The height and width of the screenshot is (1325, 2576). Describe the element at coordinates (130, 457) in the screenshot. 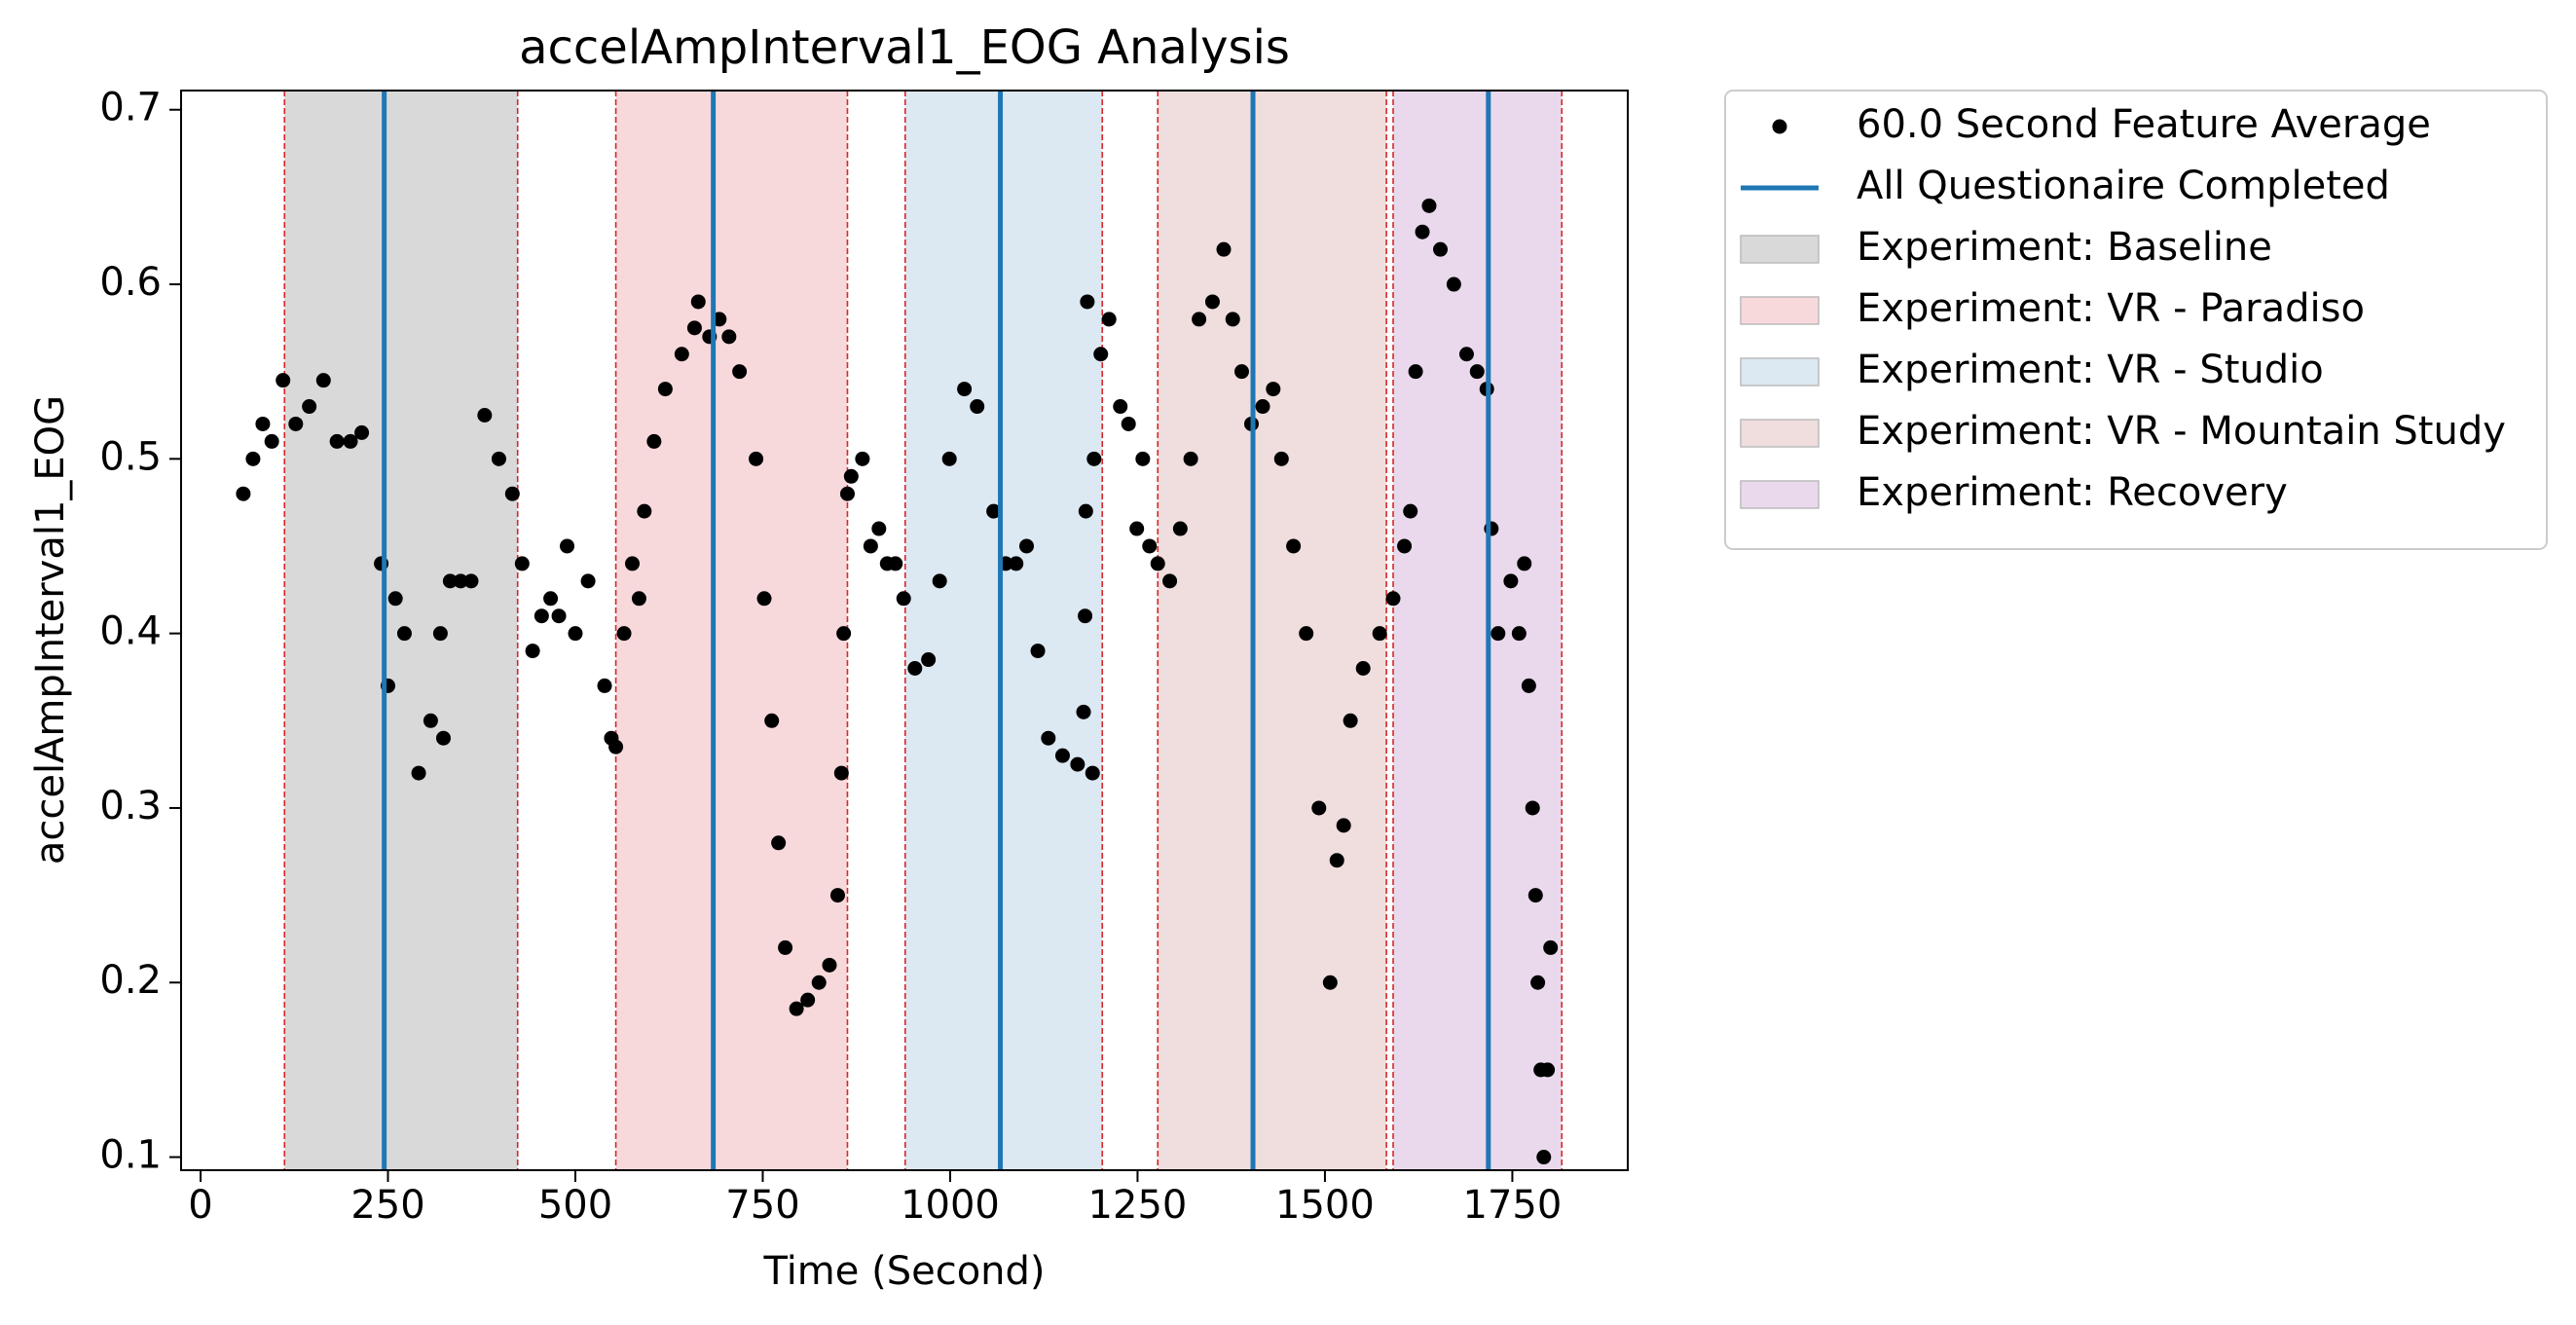

I see `y-tick-label: 0.5` at that location.